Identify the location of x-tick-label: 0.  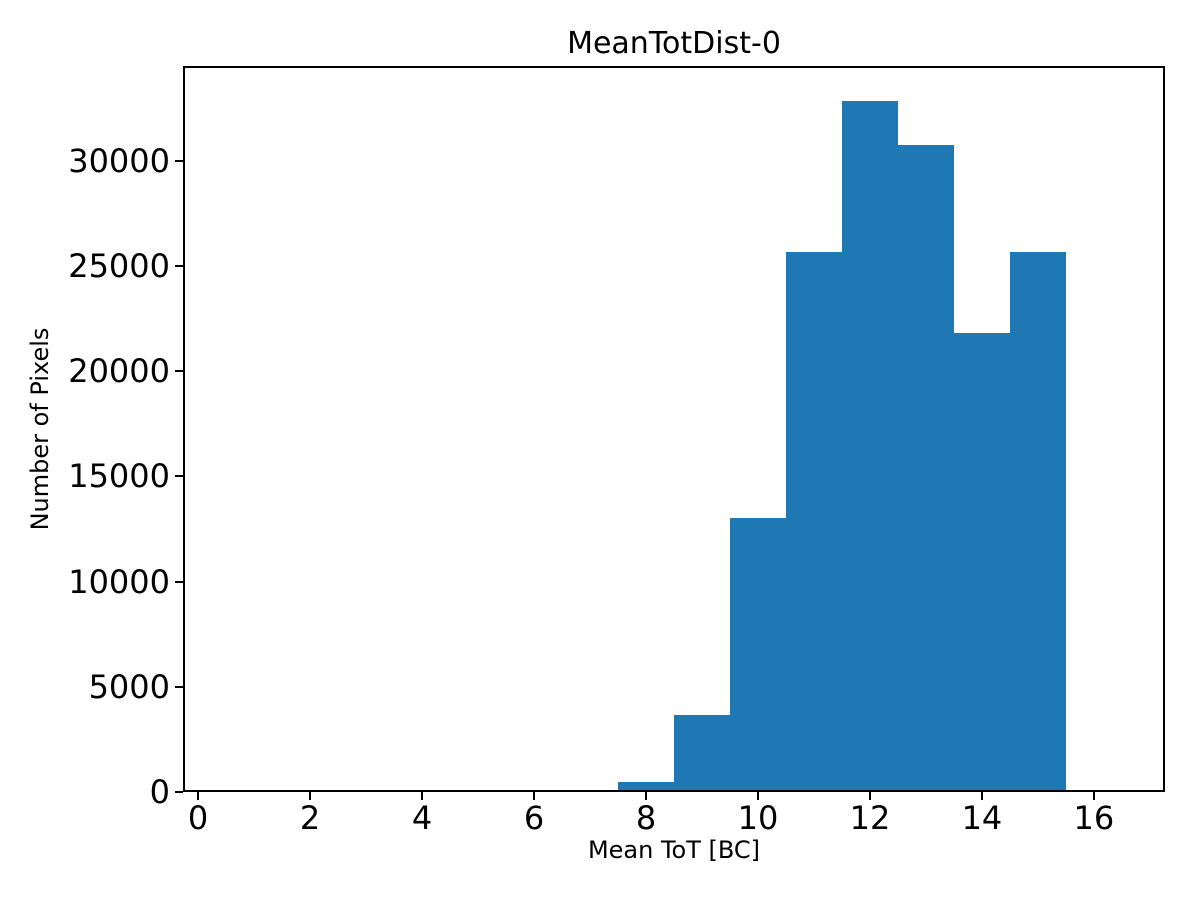
(198, 818).